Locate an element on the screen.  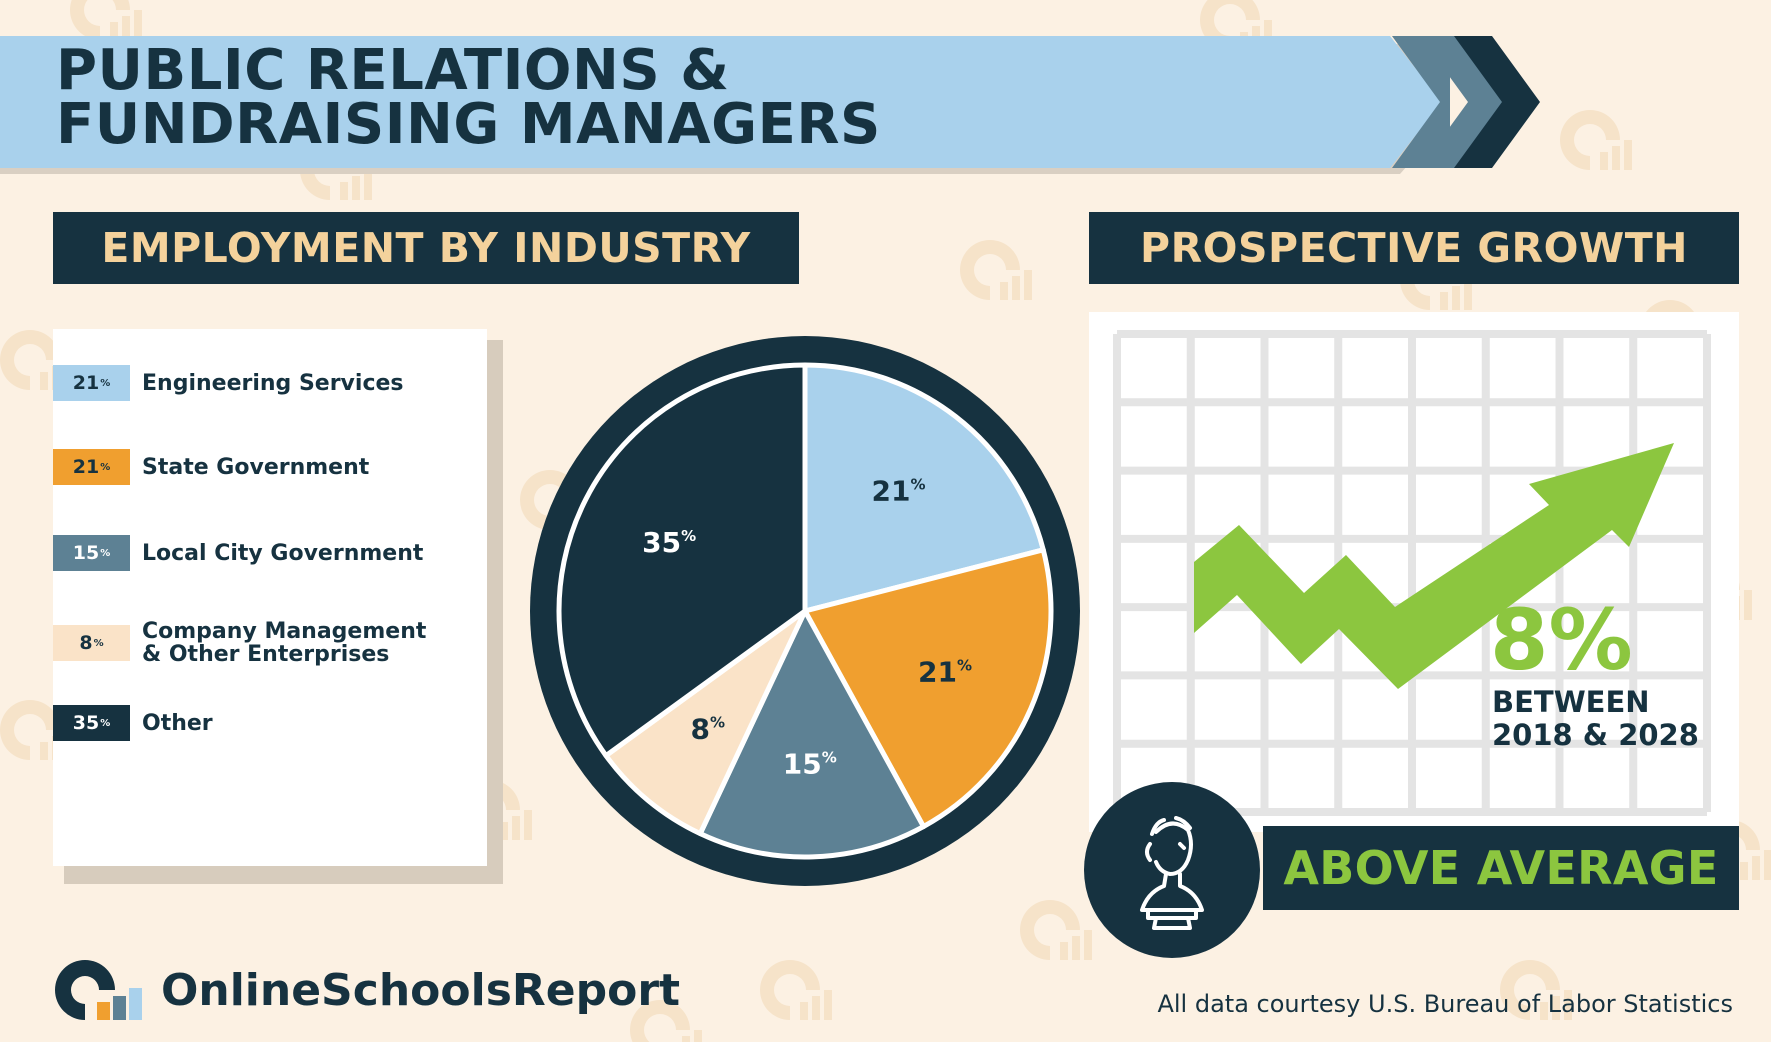
legend-swatch: 8% is located at coordinates (91, 643).